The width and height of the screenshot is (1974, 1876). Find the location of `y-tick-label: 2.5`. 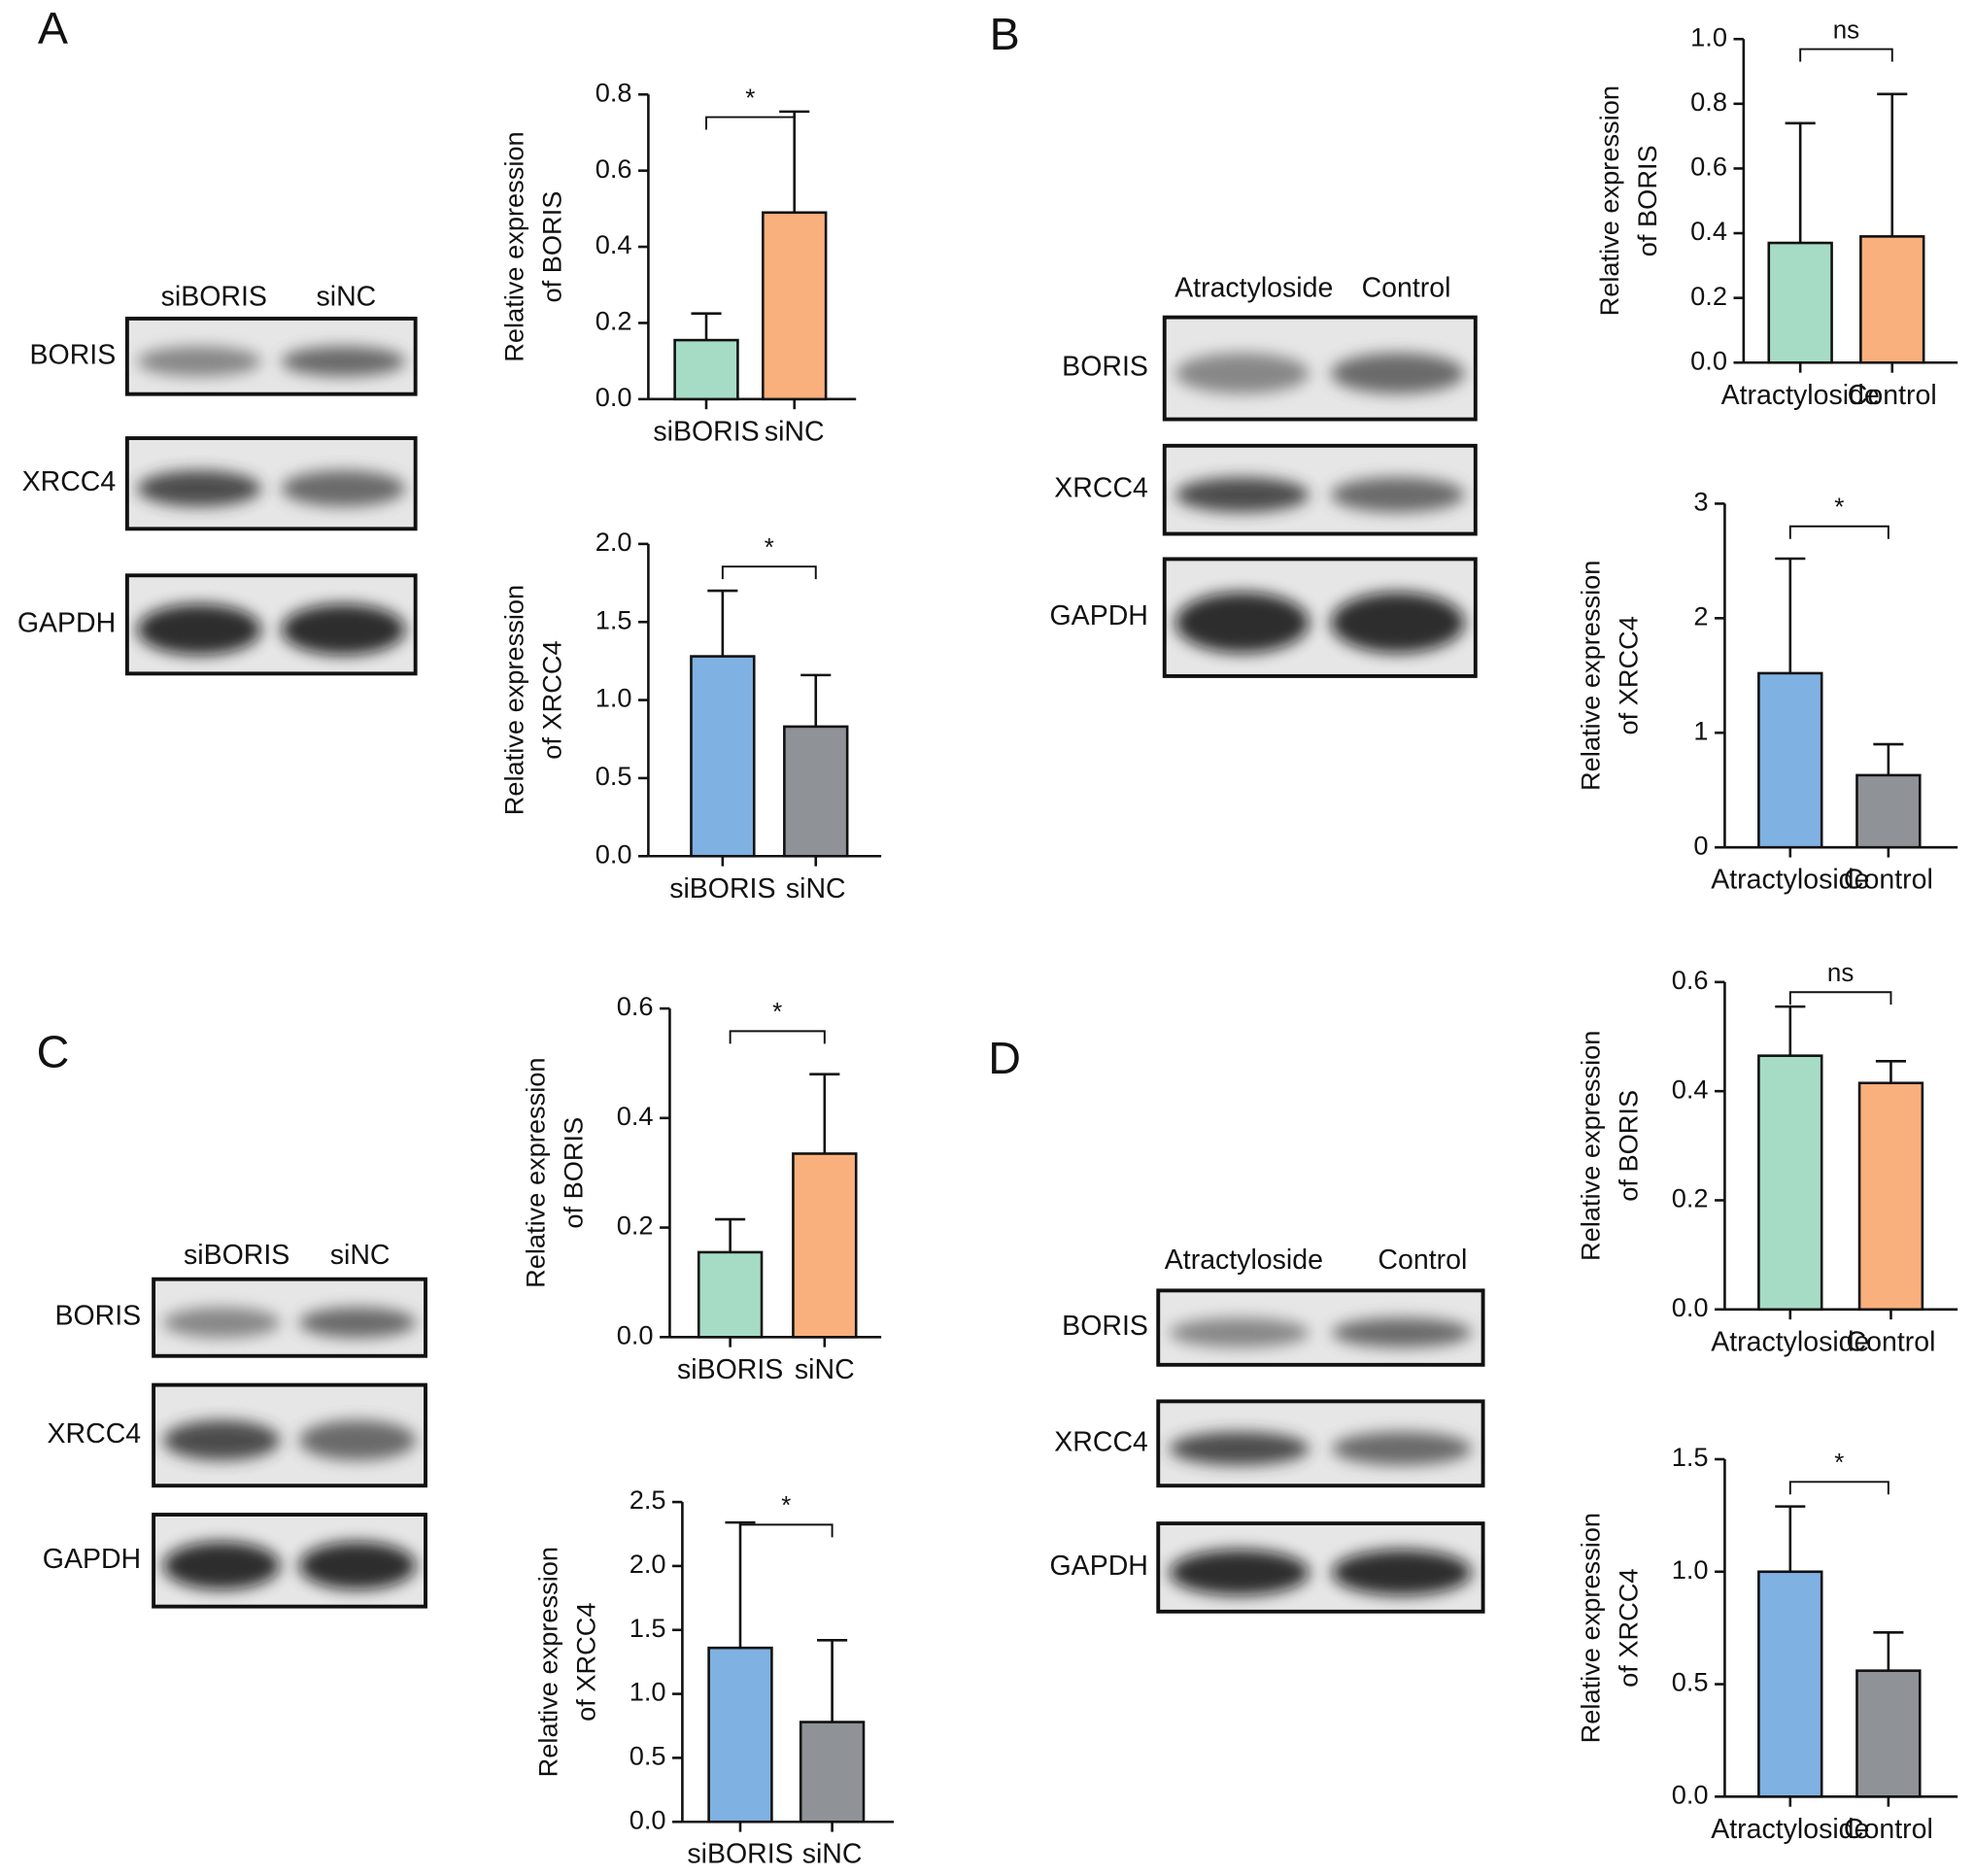

y-tick-label: 2.5 is located at coordinates (648, 1499).